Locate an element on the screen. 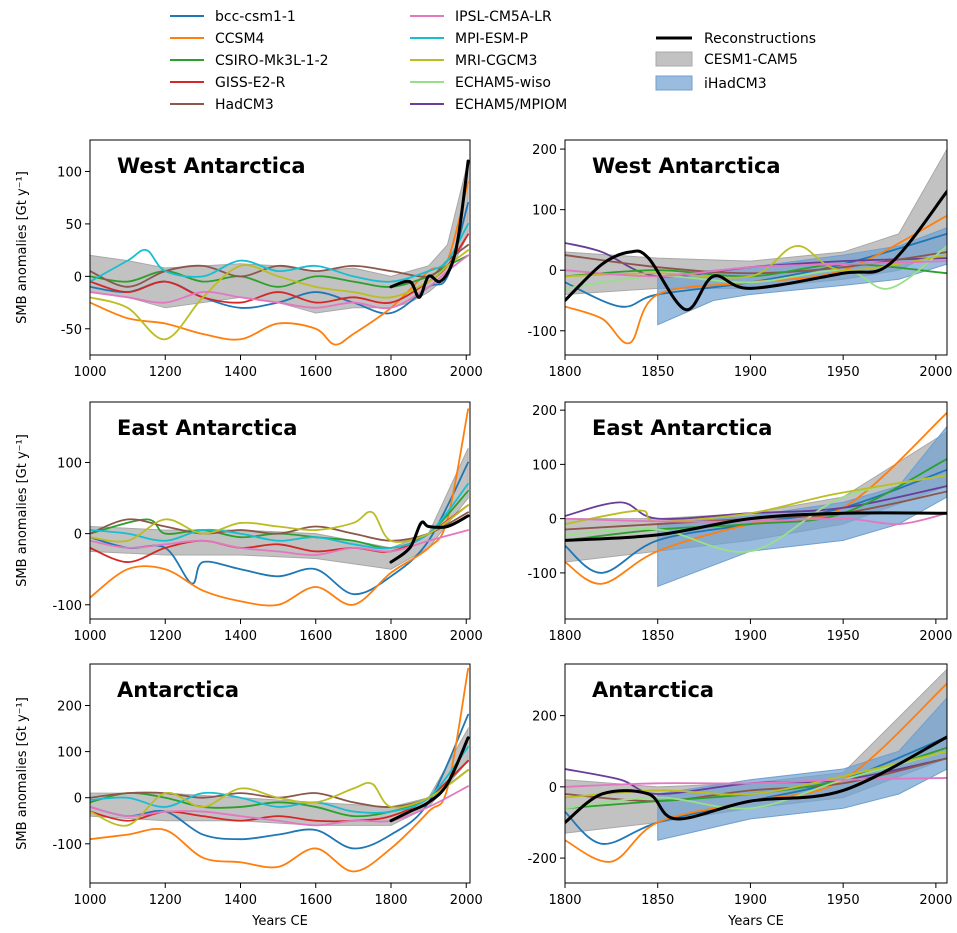  legend-label-ipsl-cm5a-lr: IPSL-CM5A-LR is located at coordinates (503, 17).